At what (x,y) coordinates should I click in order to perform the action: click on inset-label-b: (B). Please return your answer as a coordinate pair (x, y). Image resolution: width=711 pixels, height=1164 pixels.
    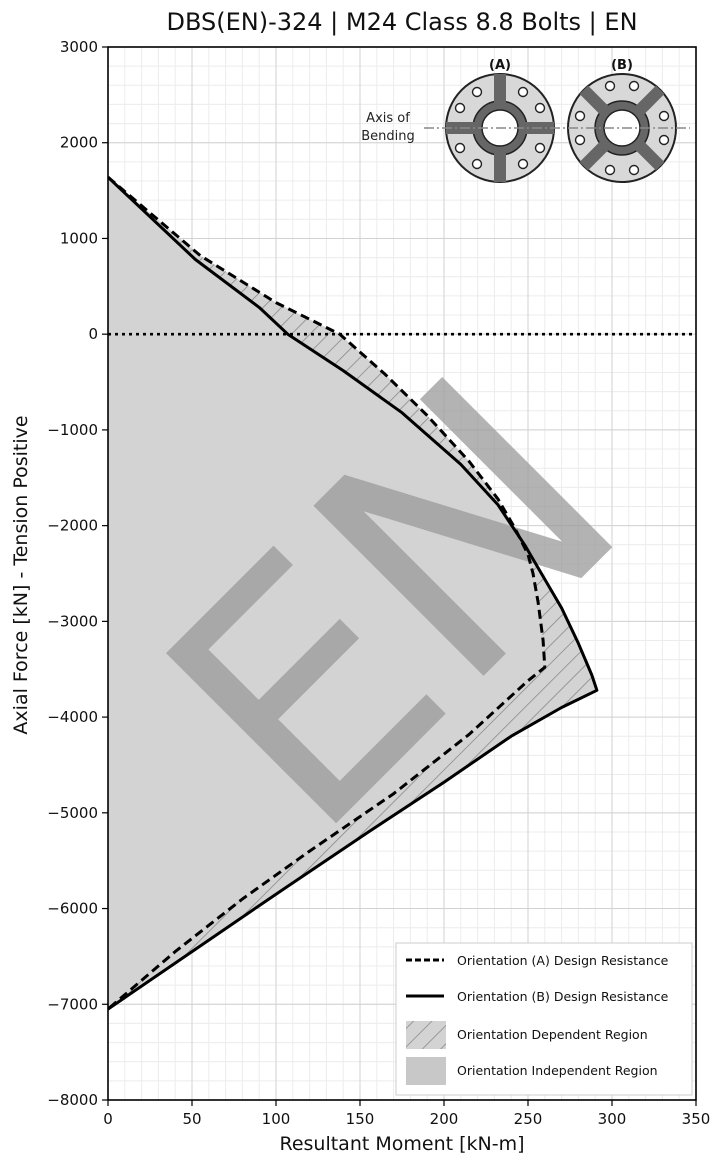
    Looking at the image, I should click on (622, 65).